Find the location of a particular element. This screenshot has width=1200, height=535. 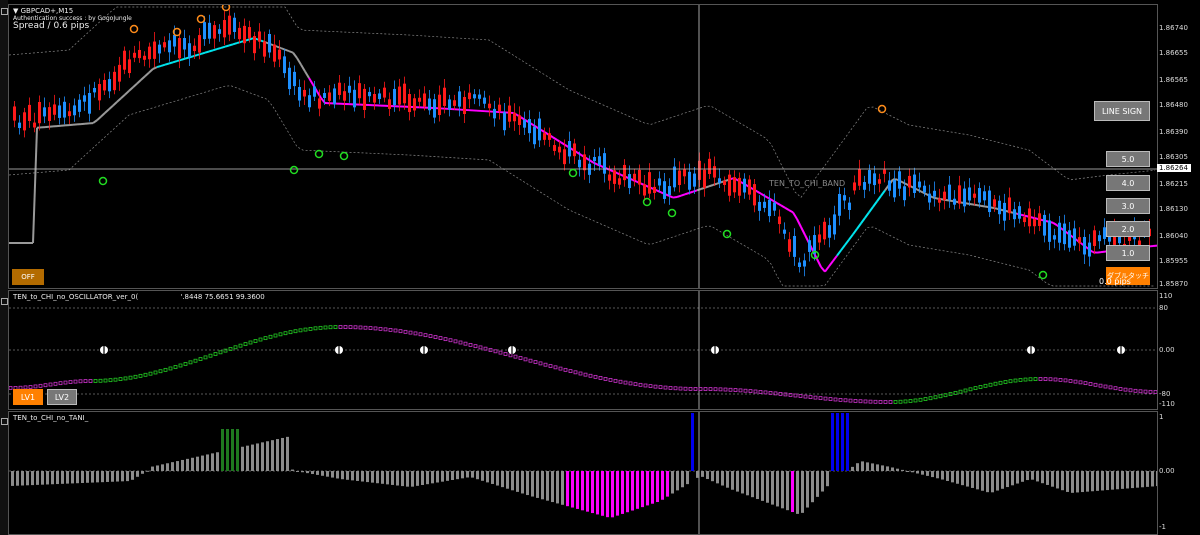

level-button-1: 1.0 is located at coordinates (1128, 253).